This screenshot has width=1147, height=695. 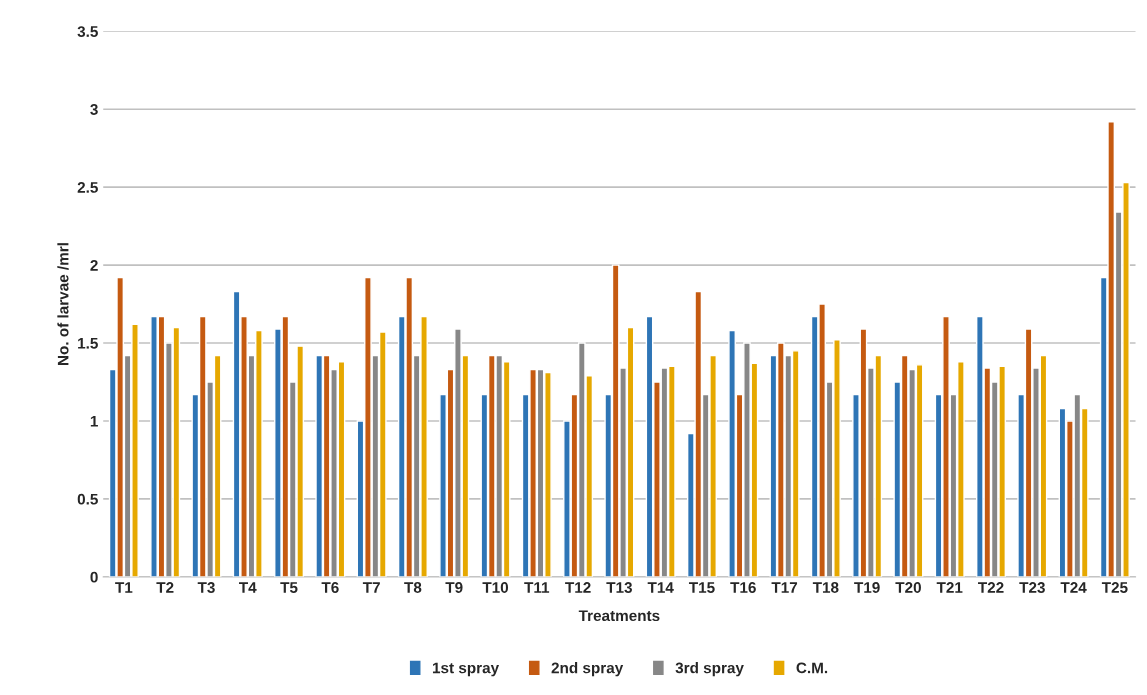 What do you see at coordinates (413, 587) in the screenshot?
I see `x-tick-label: T8` at bounding box center [413, 587].